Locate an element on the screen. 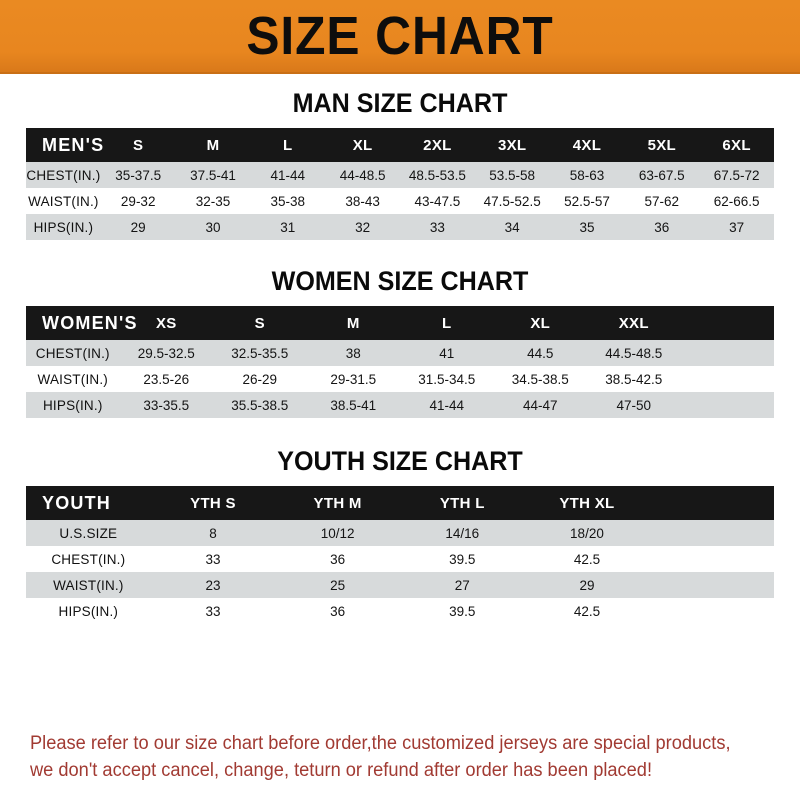 The image size is (800, 800). youth-waist-m: 25 is located at coordinates (338, 585).